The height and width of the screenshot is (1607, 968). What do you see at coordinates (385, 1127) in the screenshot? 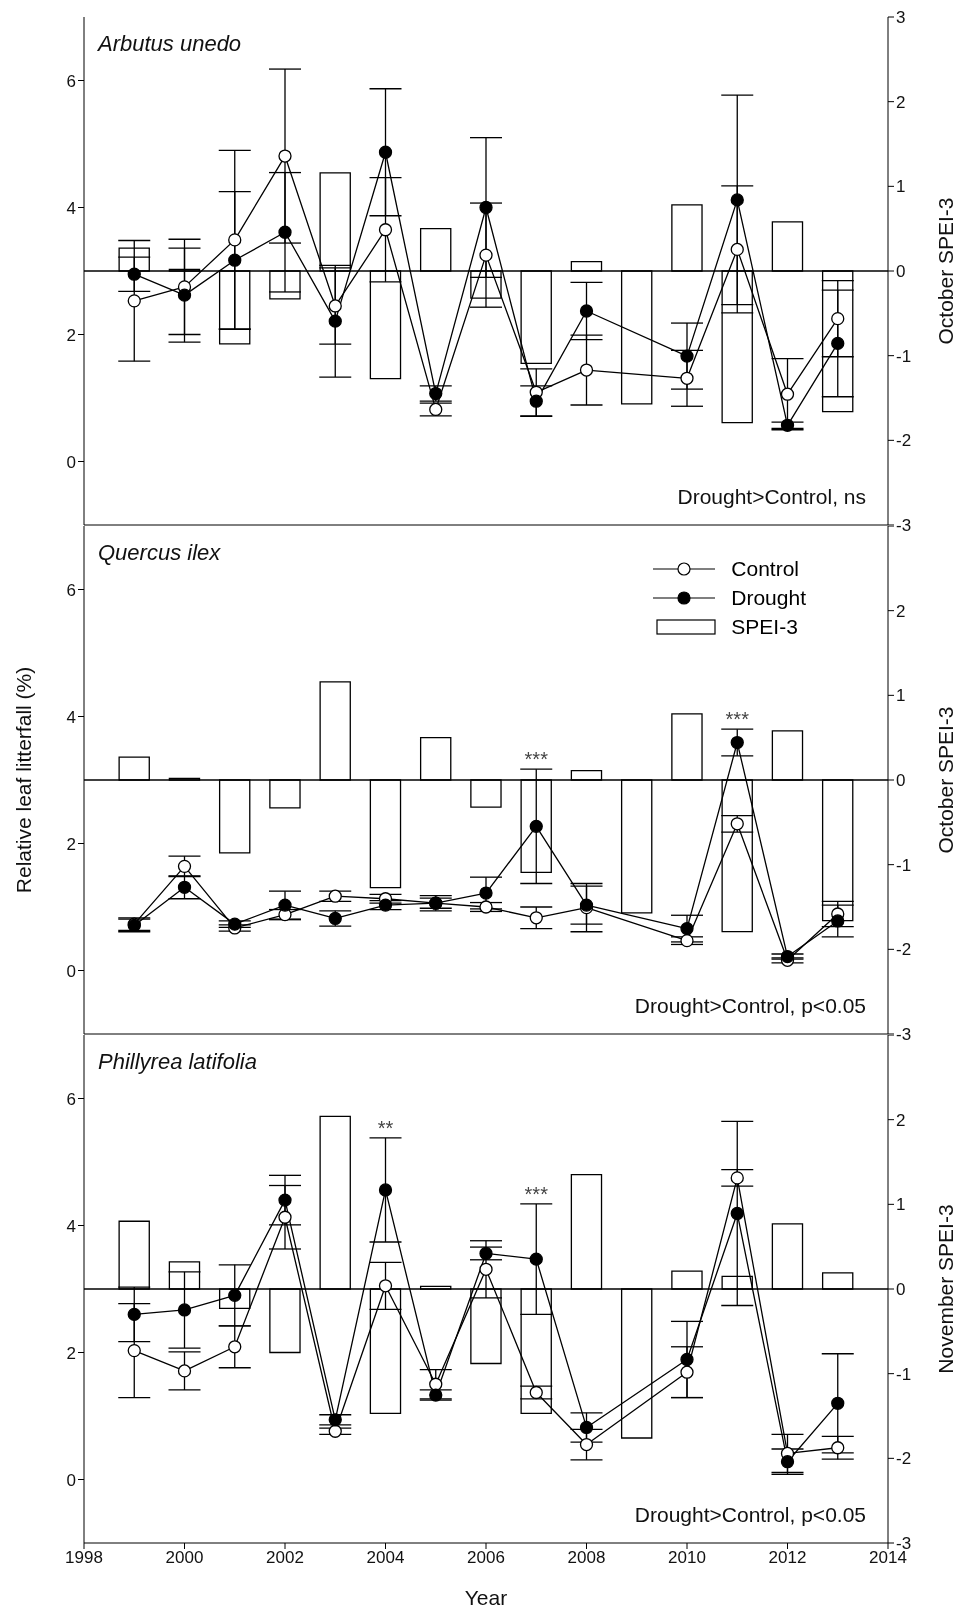
I see `annotation: **` at bounding box center [385, 1127].